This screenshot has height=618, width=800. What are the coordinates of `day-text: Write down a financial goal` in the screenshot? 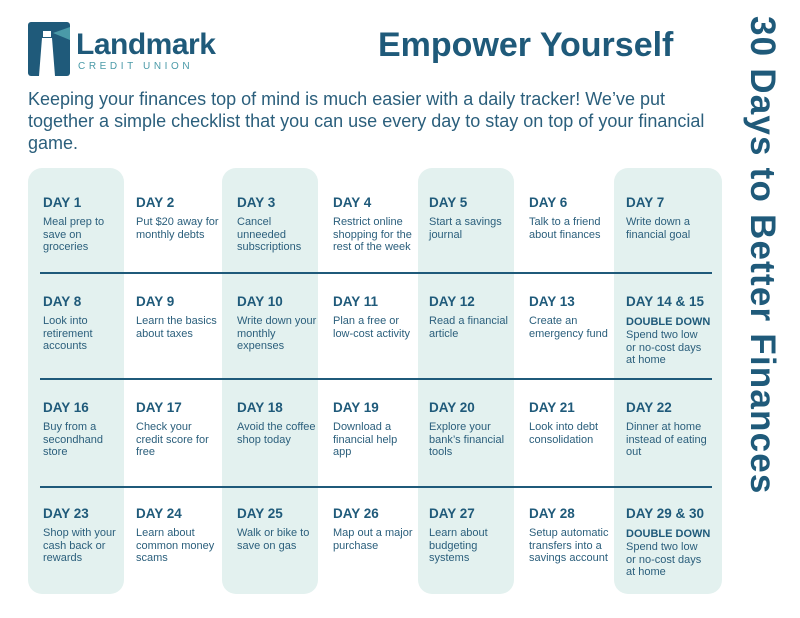 It's located at (658, 228).